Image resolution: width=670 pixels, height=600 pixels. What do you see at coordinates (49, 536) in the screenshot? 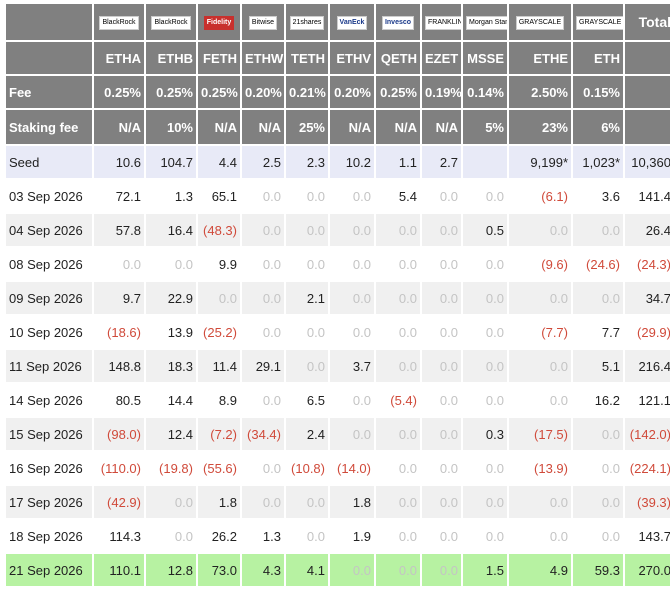
I see `row-date-label: 18 Sep 2026` at bounding box center [49, 536].